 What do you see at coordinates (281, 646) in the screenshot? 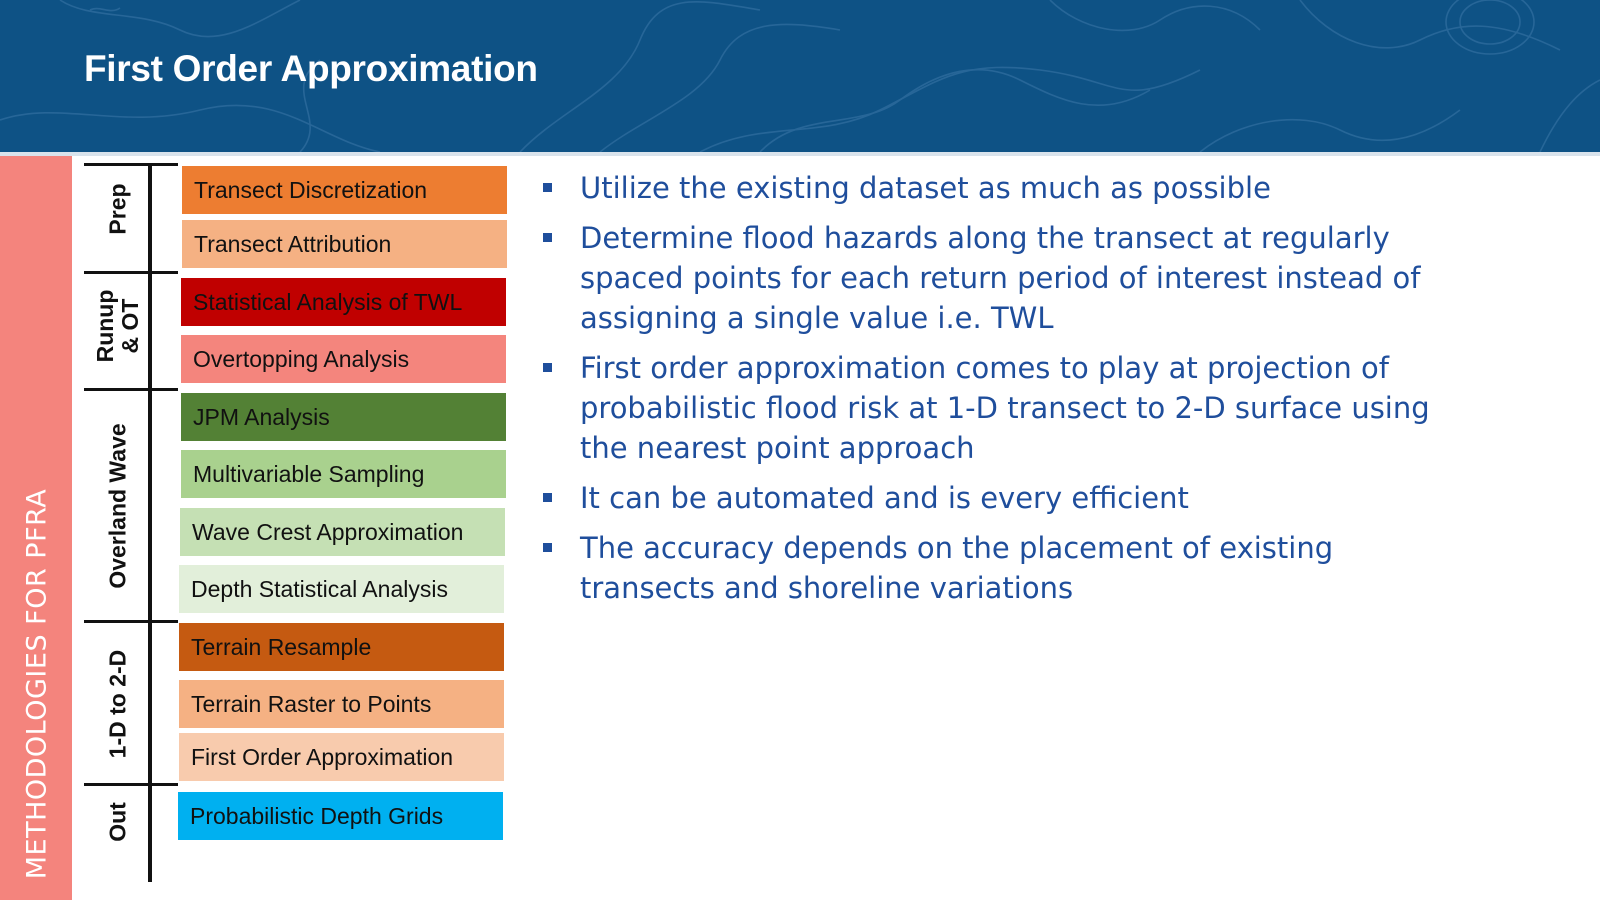
I see `step-label: Terrain Resample` at bounding box center [281, 646].